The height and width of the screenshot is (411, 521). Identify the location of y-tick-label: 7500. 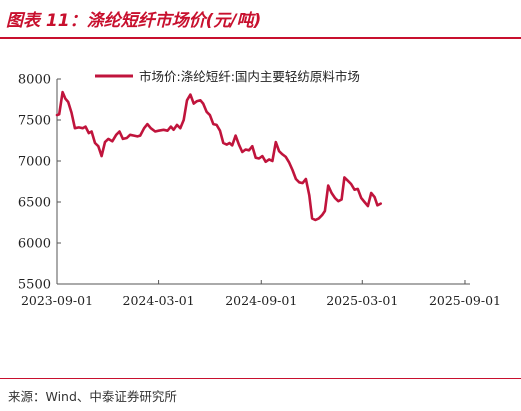
(34, 121).